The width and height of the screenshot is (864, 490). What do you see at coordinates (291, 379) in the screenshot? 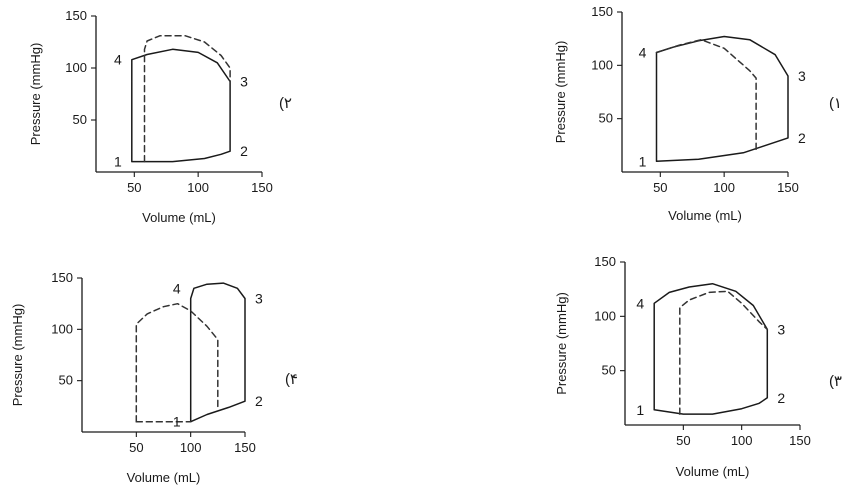
I see `panel-label: (۴` at bounding box center [291, 379].